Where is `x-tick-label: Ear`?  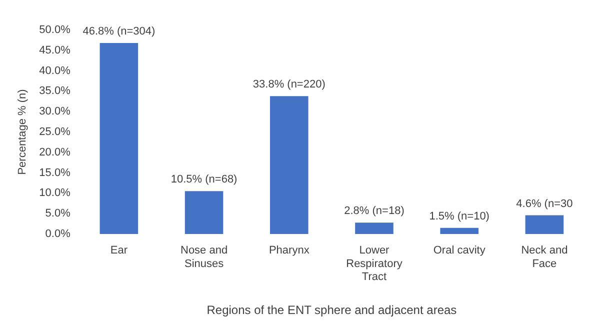
x-tick-label: Ear is located at coordinates (119, 250).